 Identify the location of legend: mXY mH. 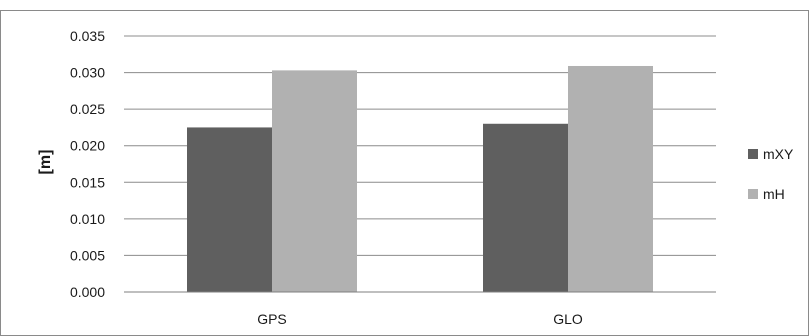
(771, 174).